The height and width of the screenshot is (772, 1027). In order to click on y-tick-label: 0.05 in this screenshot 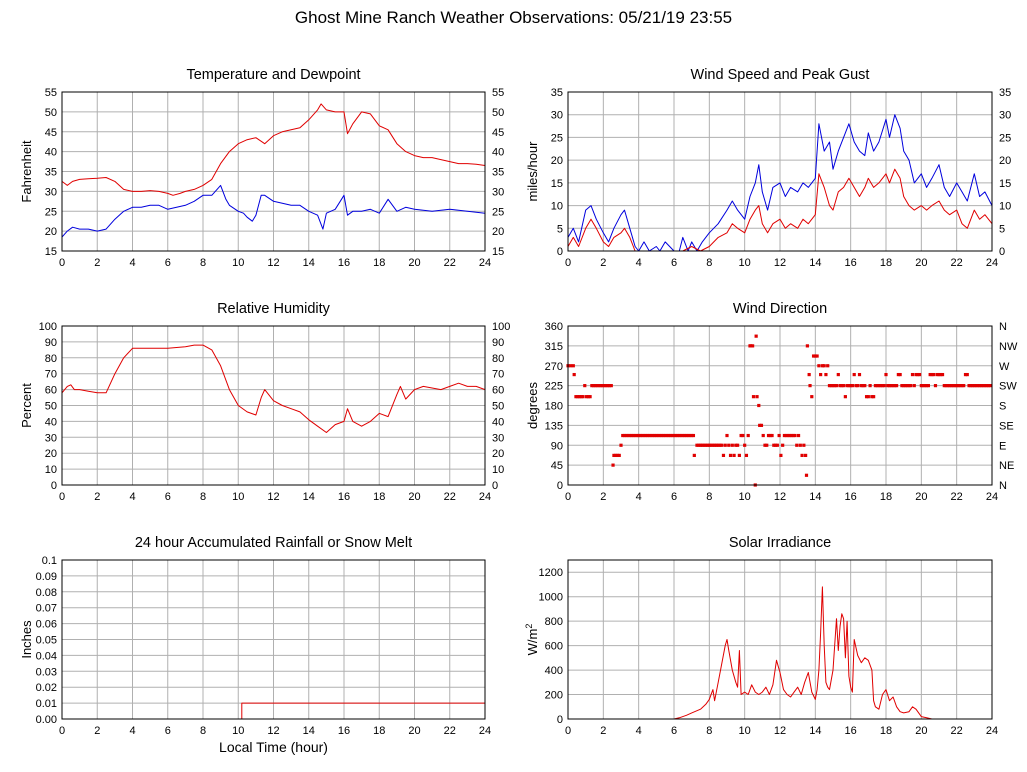, I will do `click(46, 641)`.